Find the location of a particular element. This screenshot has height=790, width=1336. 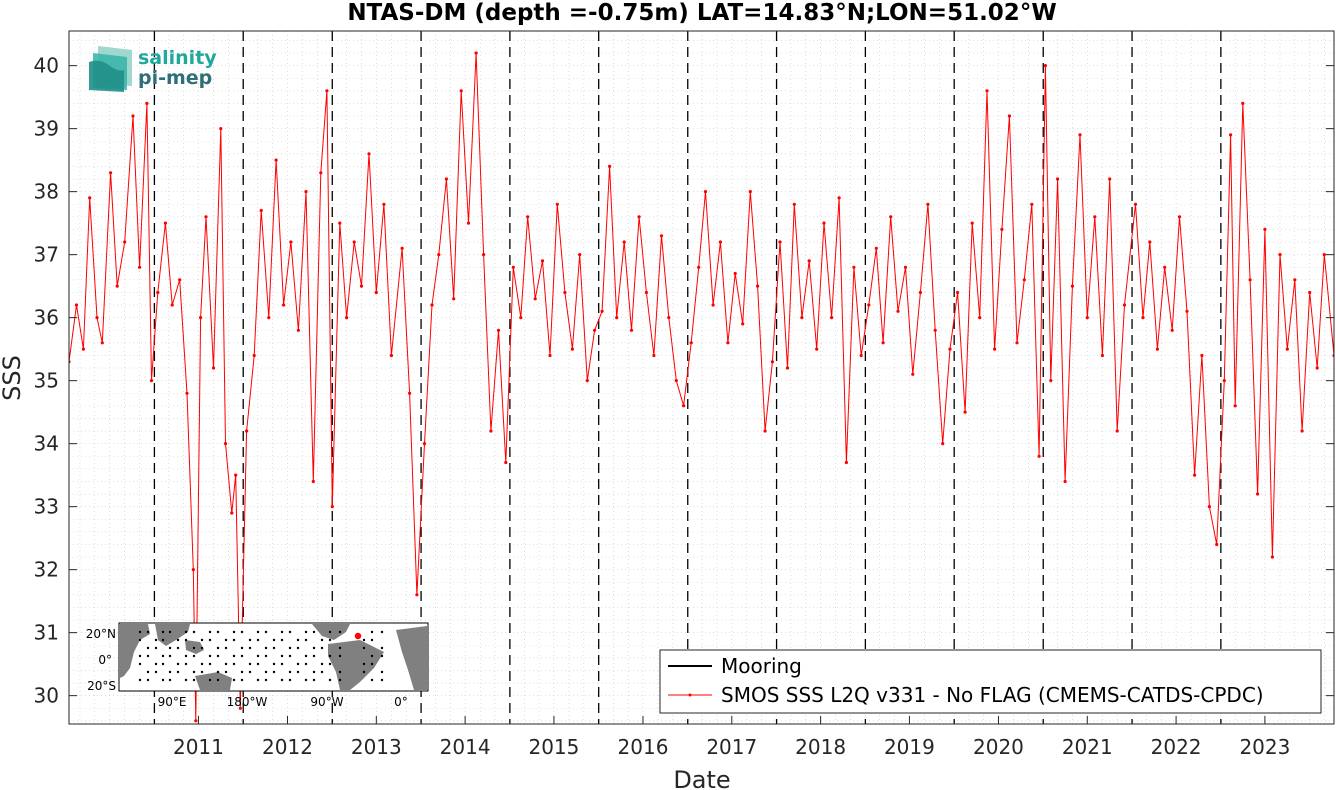

y-tick-label: 30 is located at coordinates (46, 696).